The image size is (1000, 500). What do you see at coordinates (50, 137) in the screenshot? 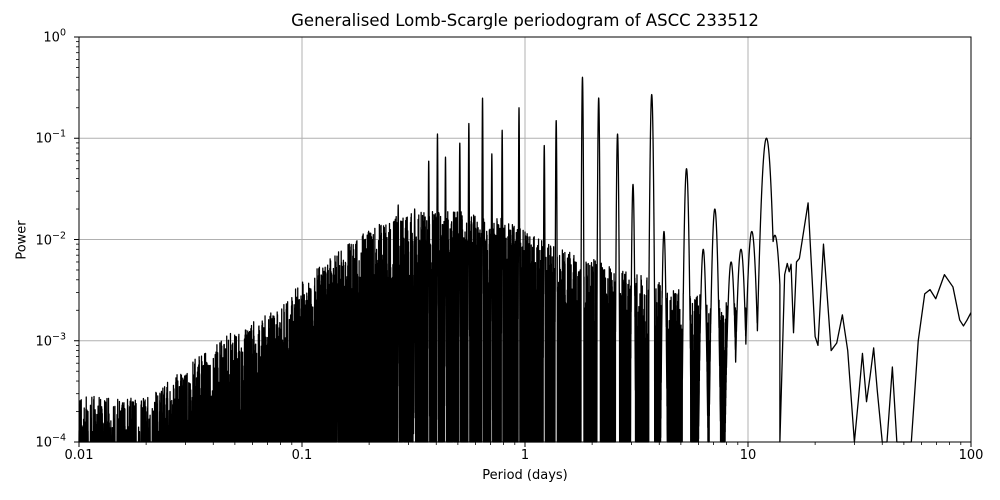
I see `y-tick-label: 10⁻¹` at bounding box center [50, 137].